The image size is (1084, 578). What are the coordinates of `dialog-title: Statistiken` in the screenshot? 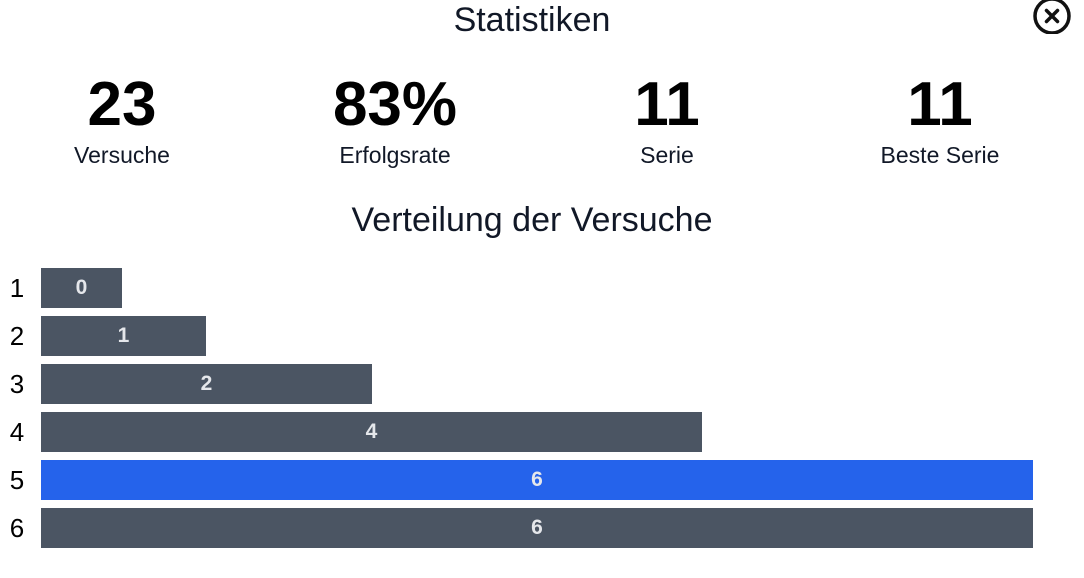 It's located at (532, 20).